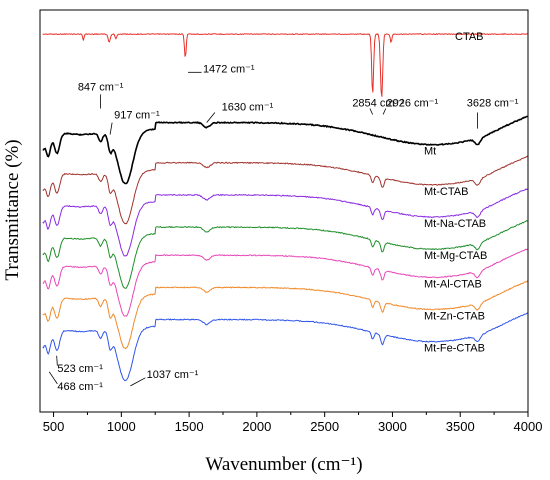 Image resolution: width=550 pixels, height=480 pixels. Describe the element at coordinates (54, 426) in the screenshot. I see `x-tick-label: 500` at that location.